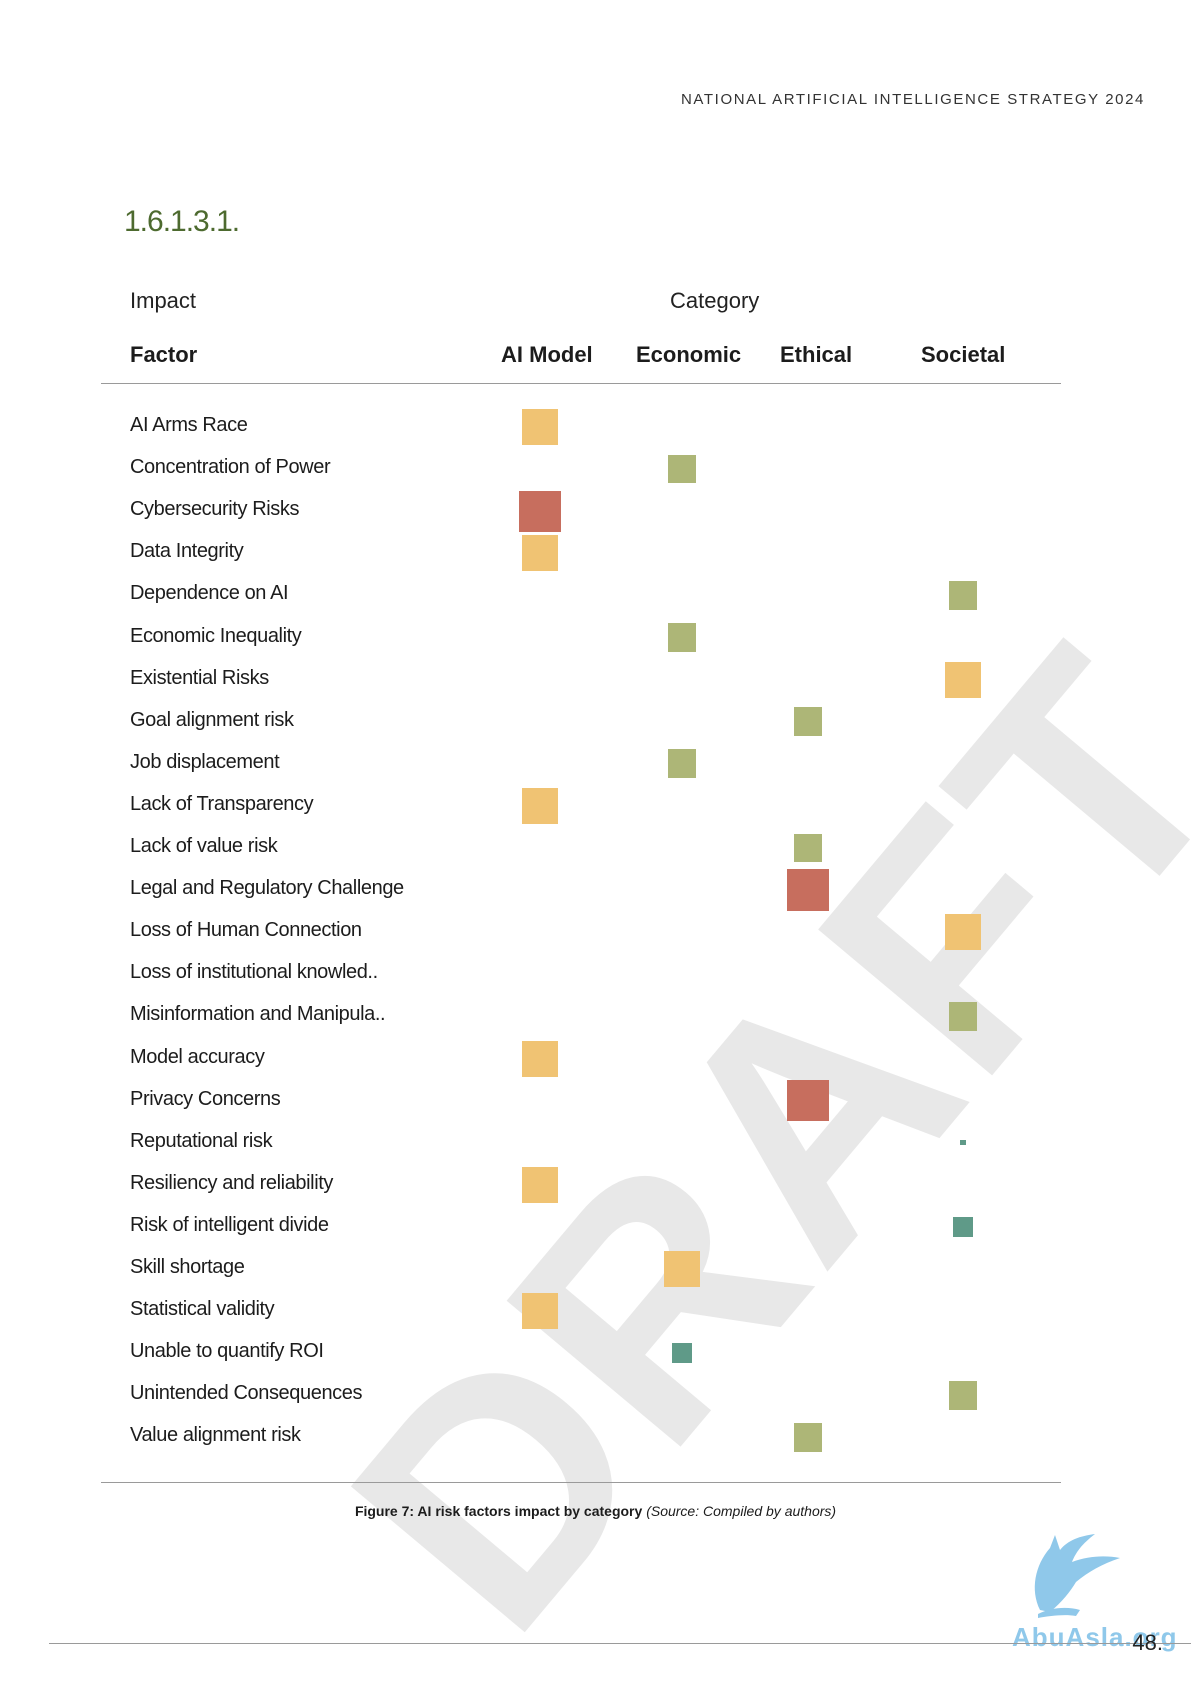  I want to click on factor-column-header: Factor, so click(164, 354).